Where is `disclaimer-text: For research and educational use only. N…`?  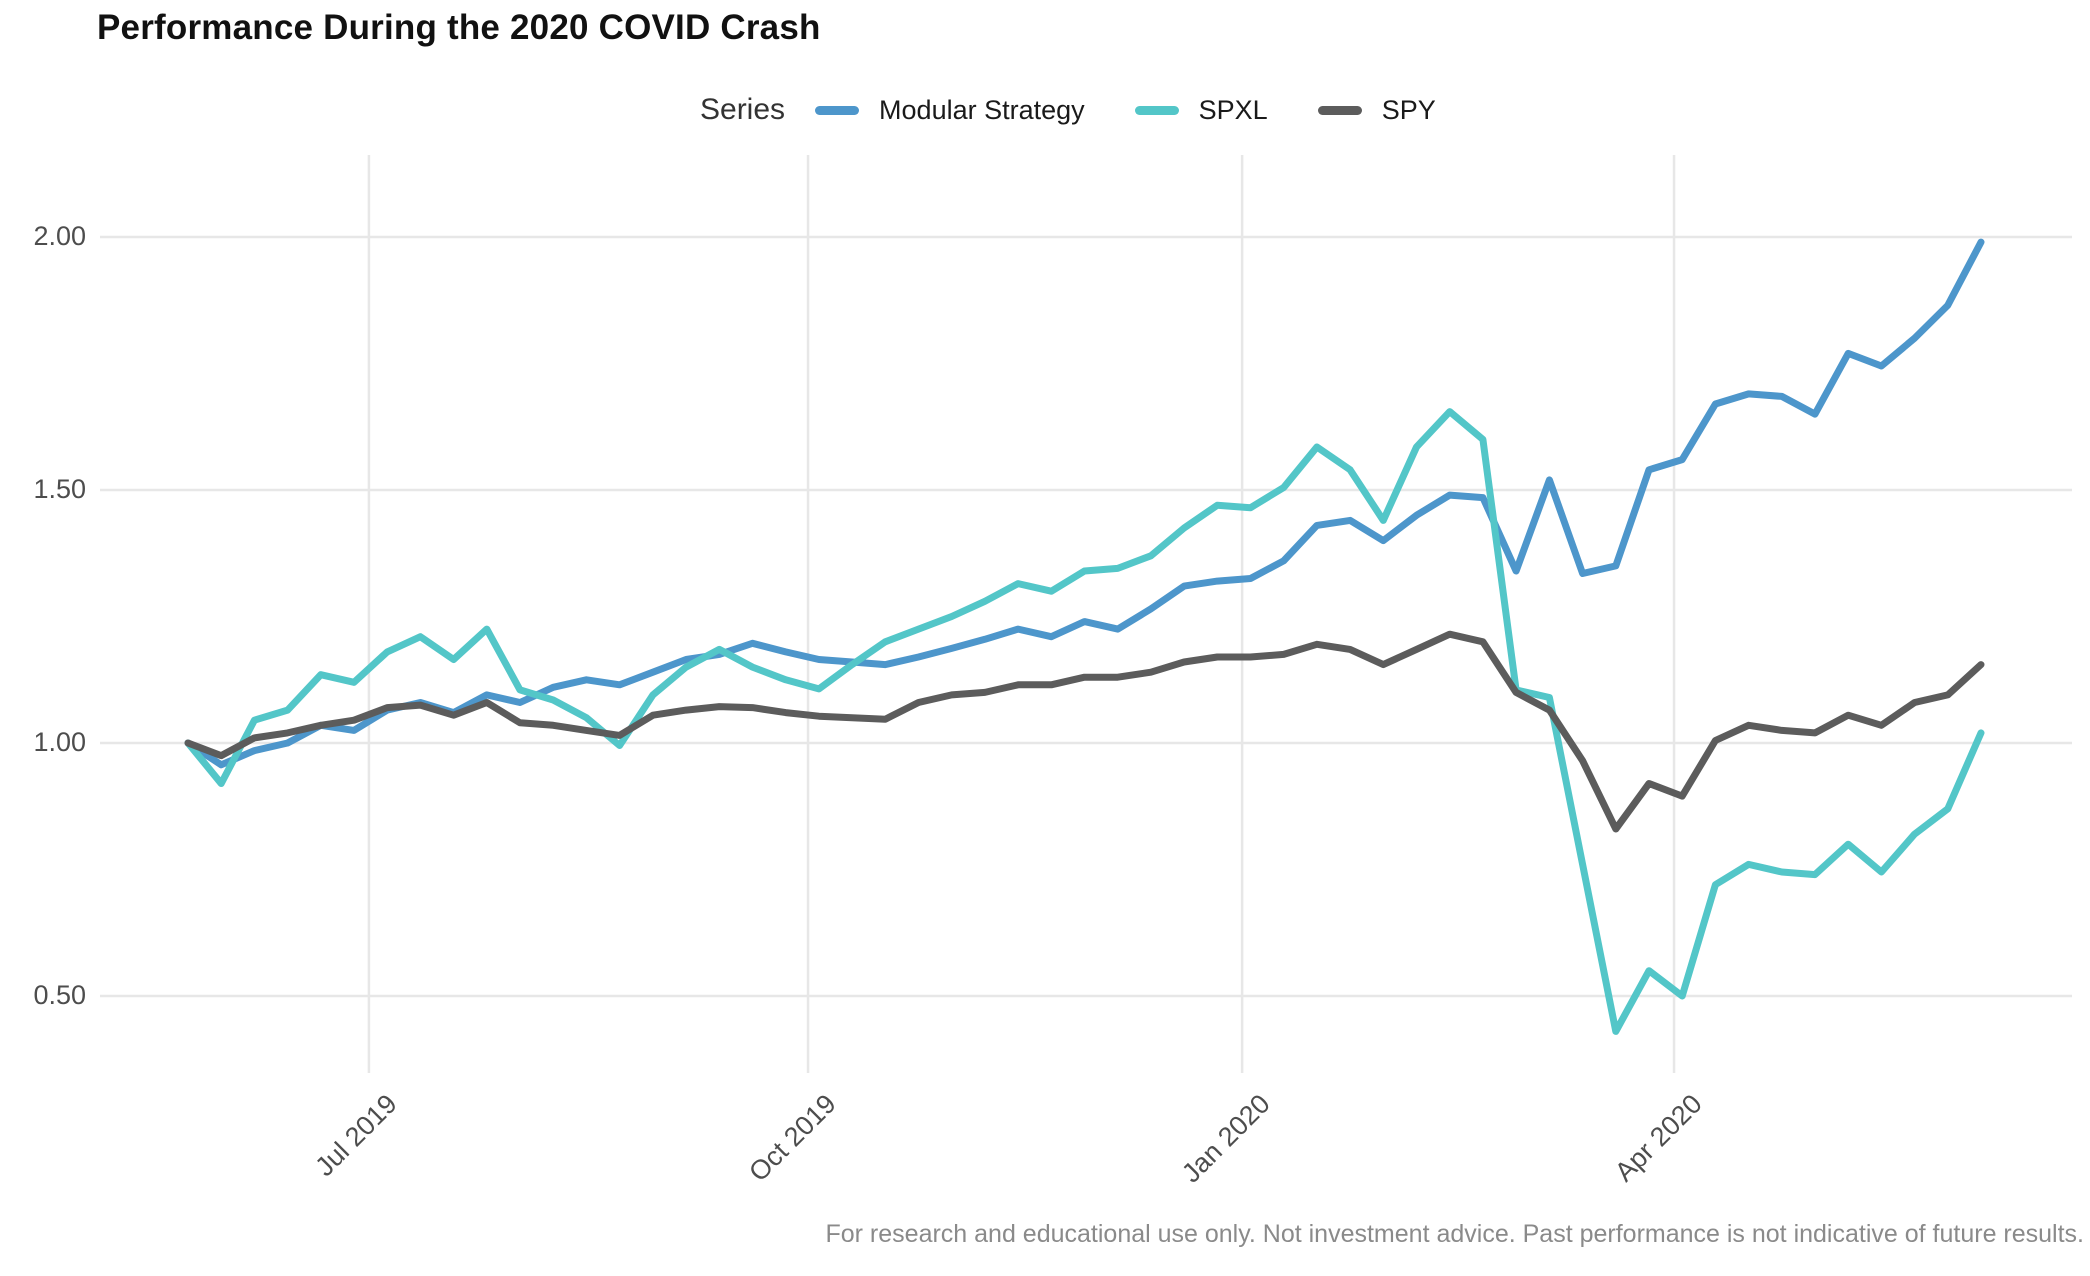 disclaimer-text: For research and educational use only. N… is located at coordinates (1454, 1234).